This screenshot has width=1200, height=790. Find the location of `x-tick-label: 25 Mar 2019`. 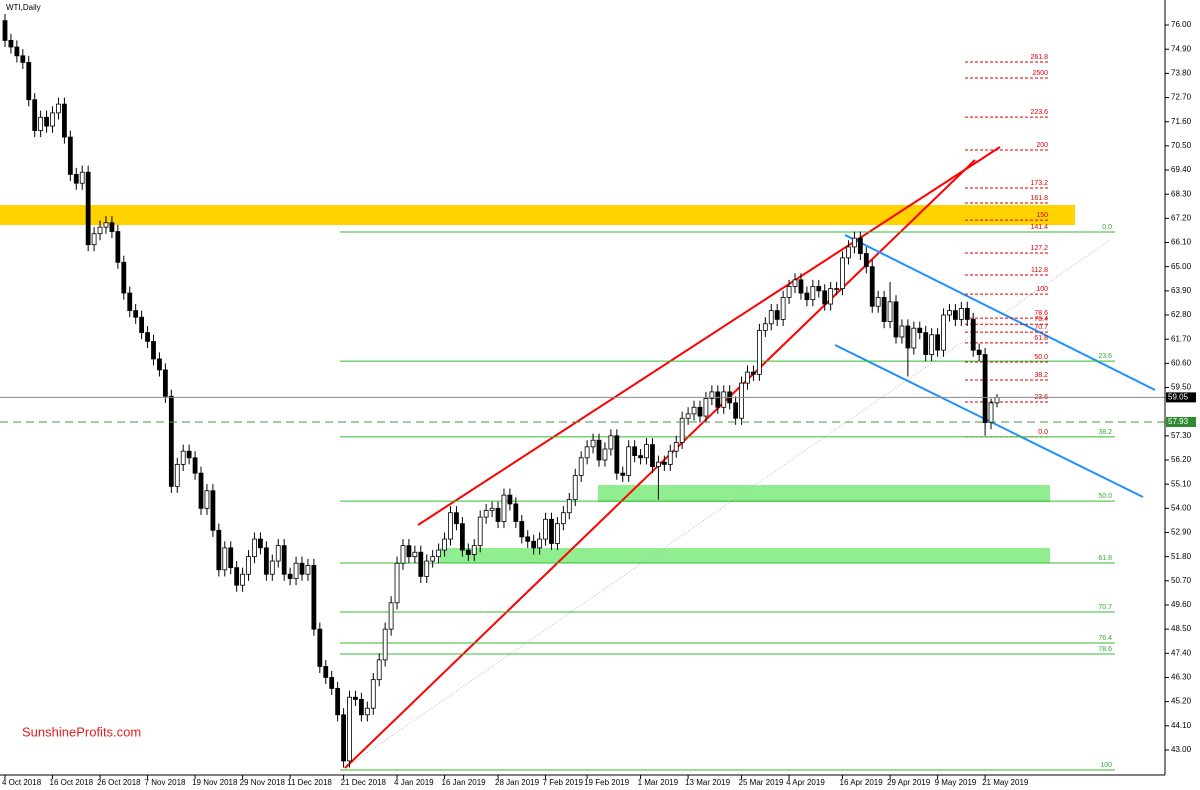

x-tick-label: 25 Mar 2019 is located at coordinates (761, 782).